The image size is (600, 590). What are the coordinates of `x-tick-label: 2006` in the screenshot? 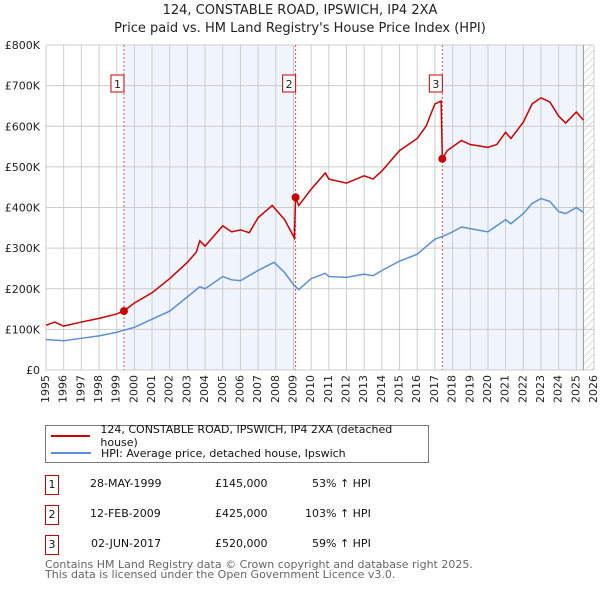 It's located at (239, 389).